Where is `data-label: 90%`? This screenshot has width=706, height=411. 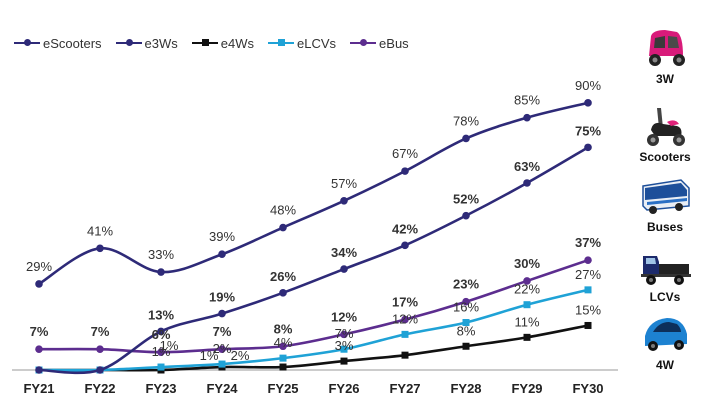
data-label: 90% is located at coordinates (588, 85).